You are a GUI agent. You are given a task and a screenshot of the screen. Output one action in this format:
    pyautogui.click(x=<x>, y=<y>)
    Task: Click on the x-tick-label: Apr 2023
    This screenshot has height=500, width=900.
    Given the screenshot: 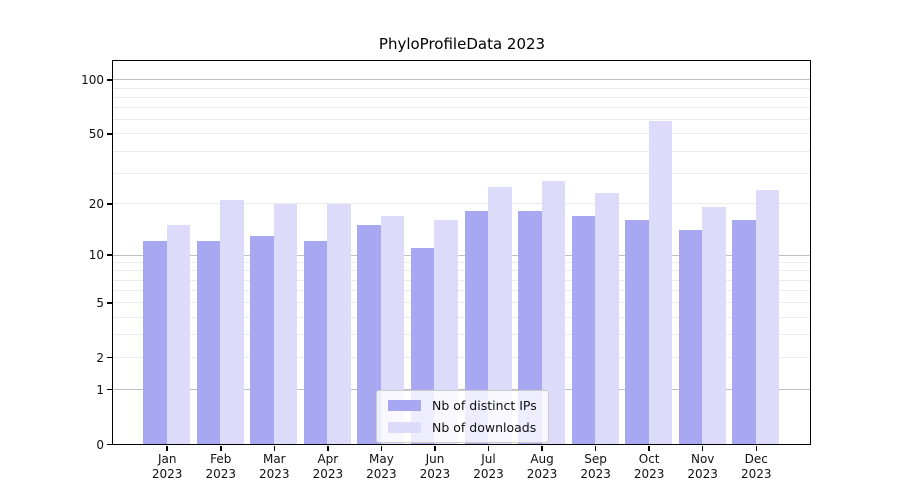 What is the action you would take?
    pyautogui.click(x=328, y=467)
    